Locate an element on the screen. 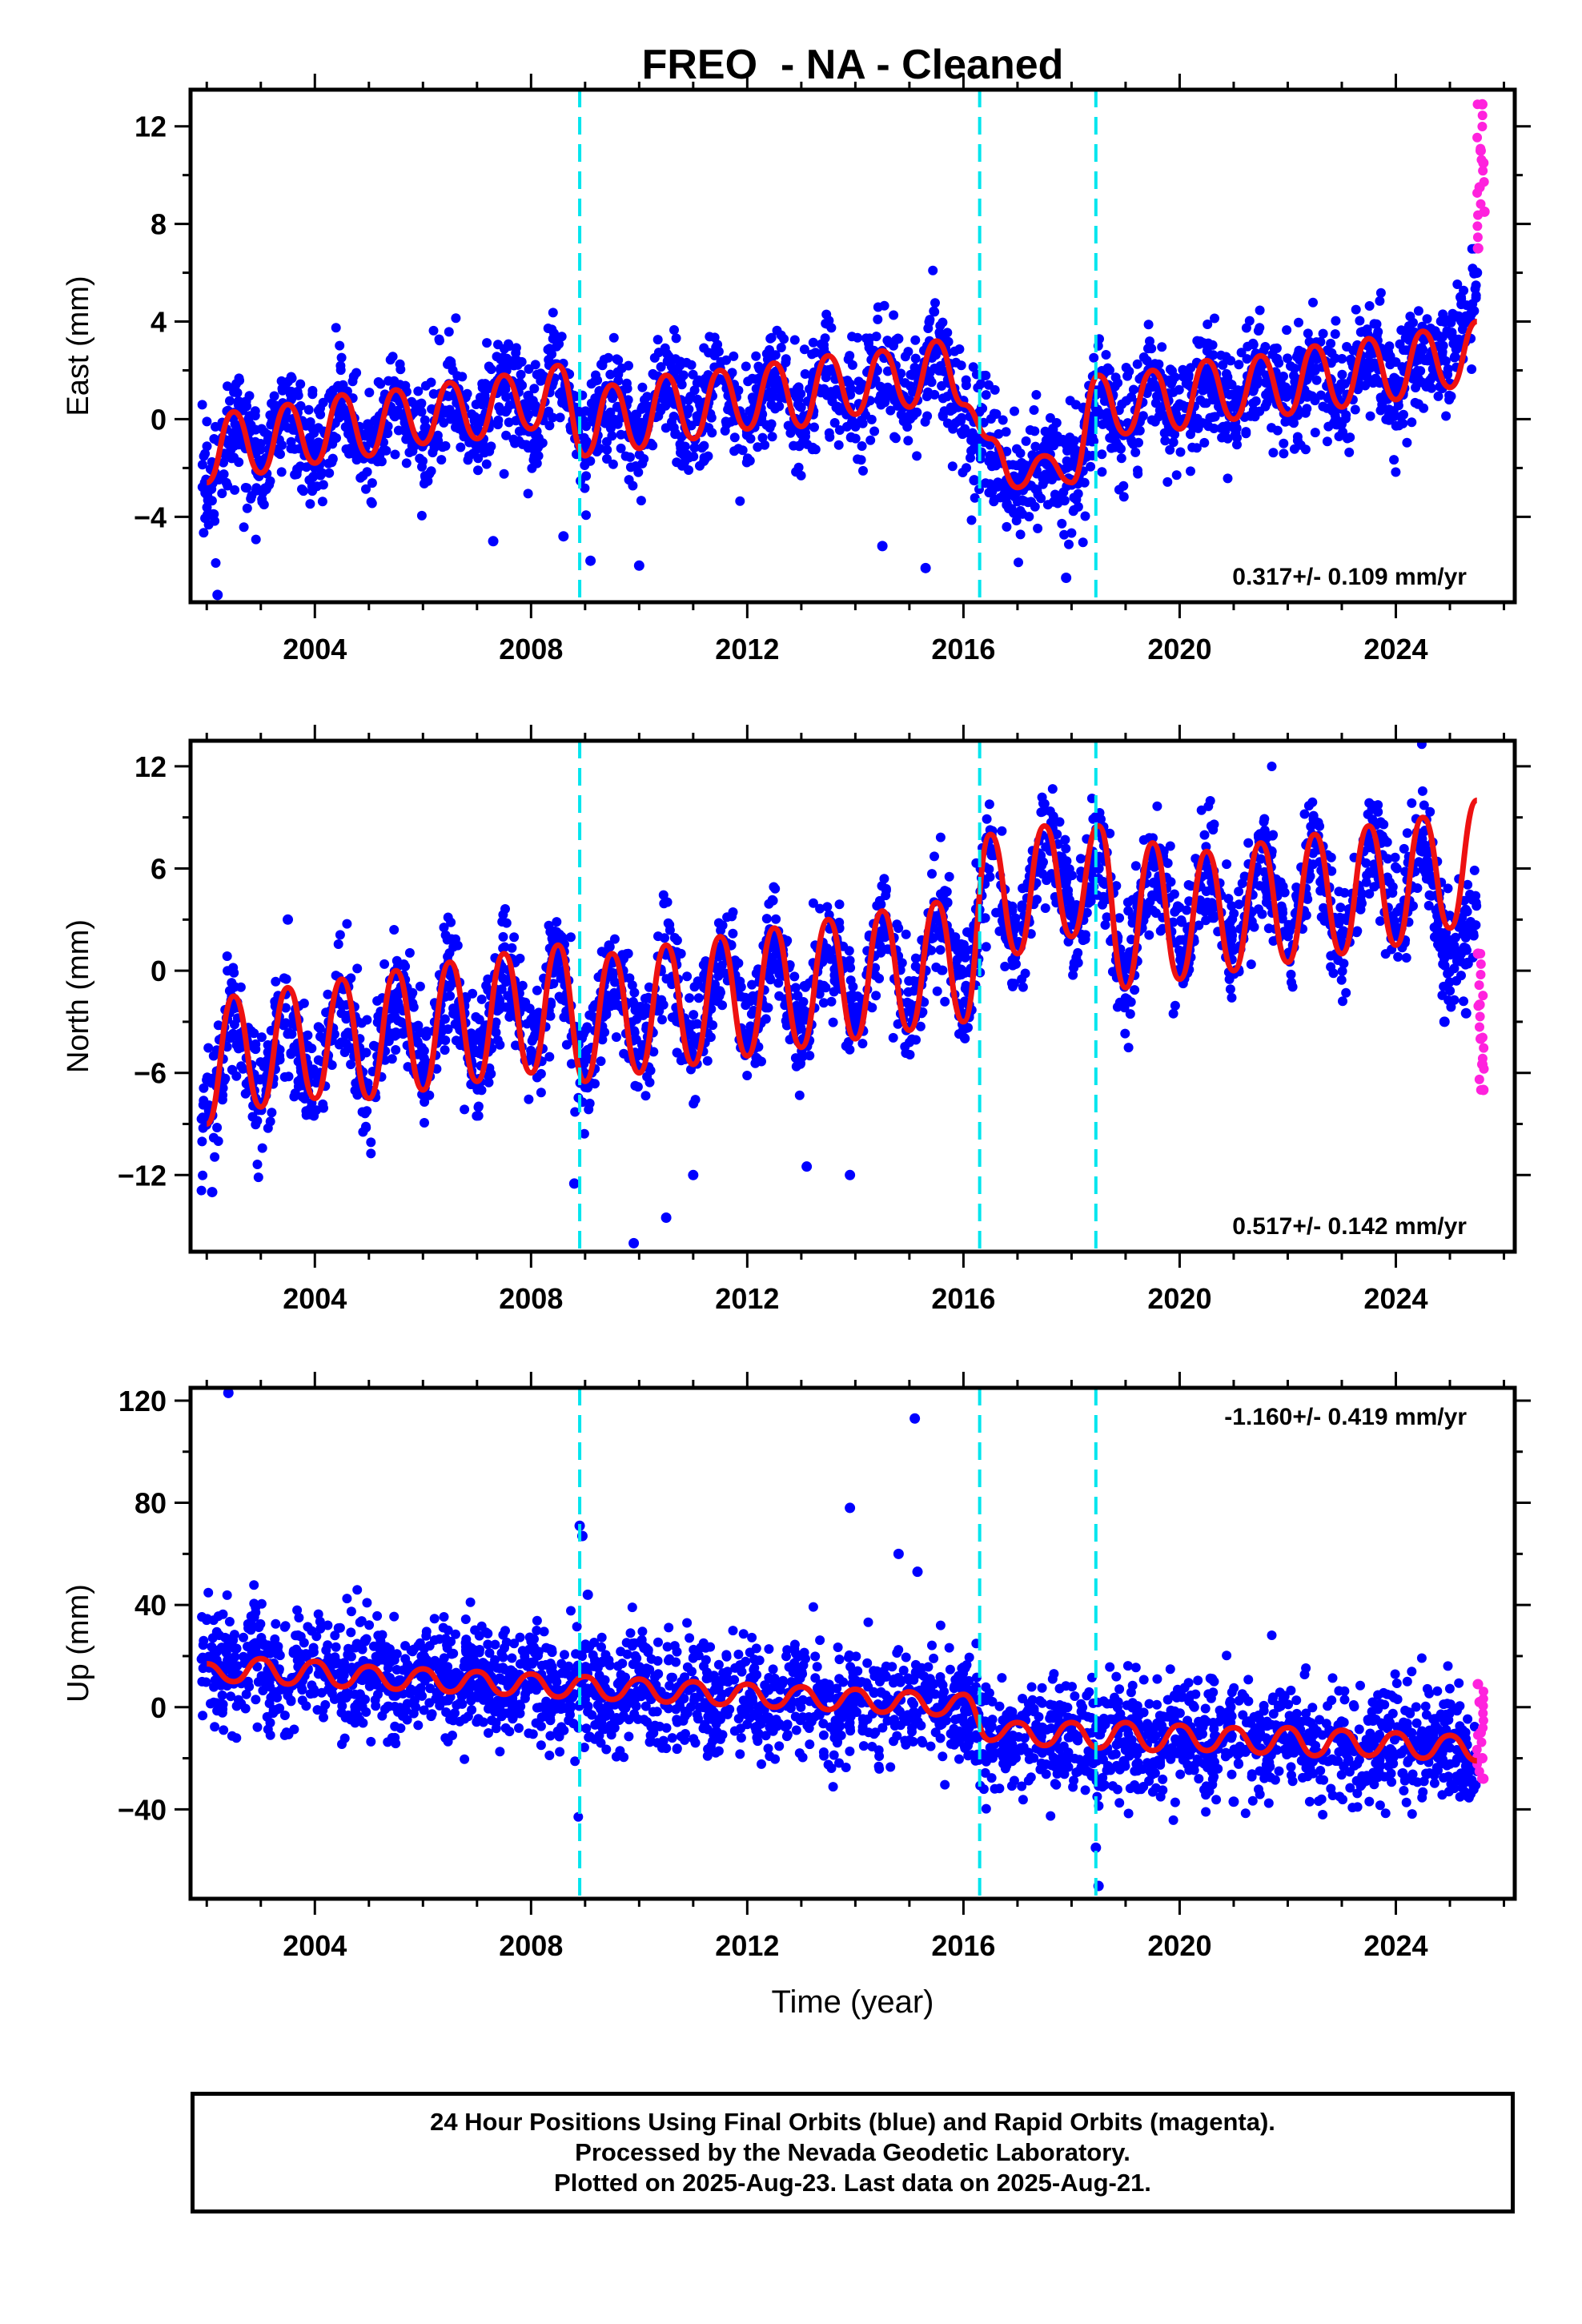  east-outlier-point is located at coordinates (638, 565).